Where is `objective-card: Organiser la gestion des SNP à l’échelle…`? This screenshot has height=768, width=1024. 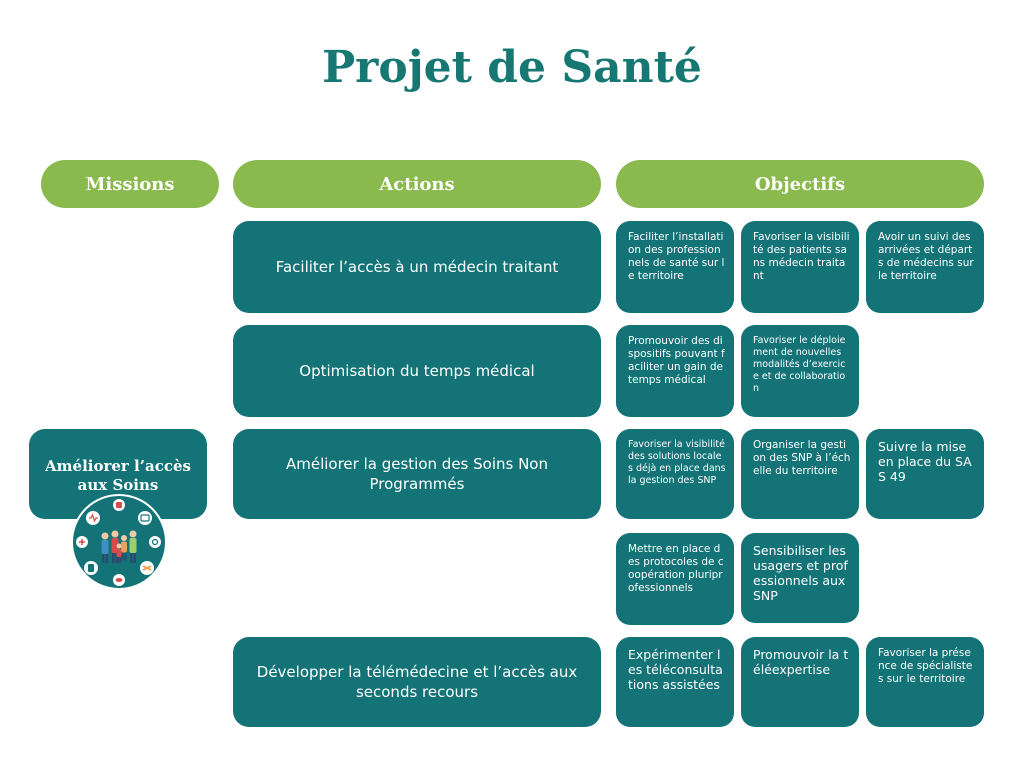
objective-card: Organiser la gestion des SNP à l’échelle… is located at coordinates (800, 474).